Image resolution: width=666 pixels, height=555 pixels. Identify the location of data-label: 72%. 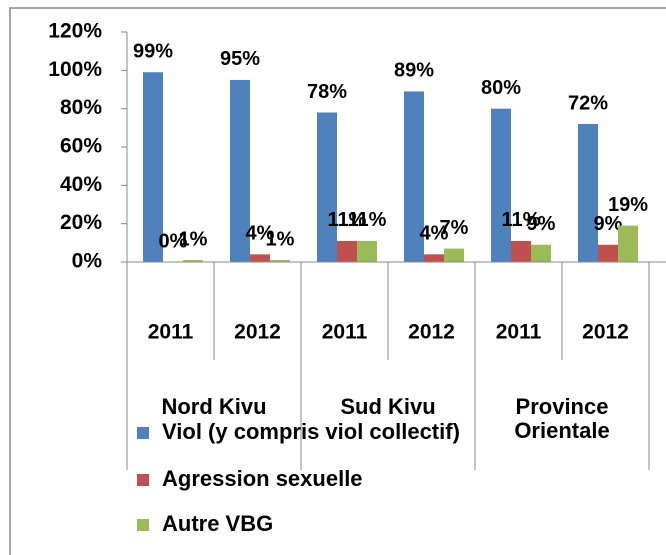
(588, 103).